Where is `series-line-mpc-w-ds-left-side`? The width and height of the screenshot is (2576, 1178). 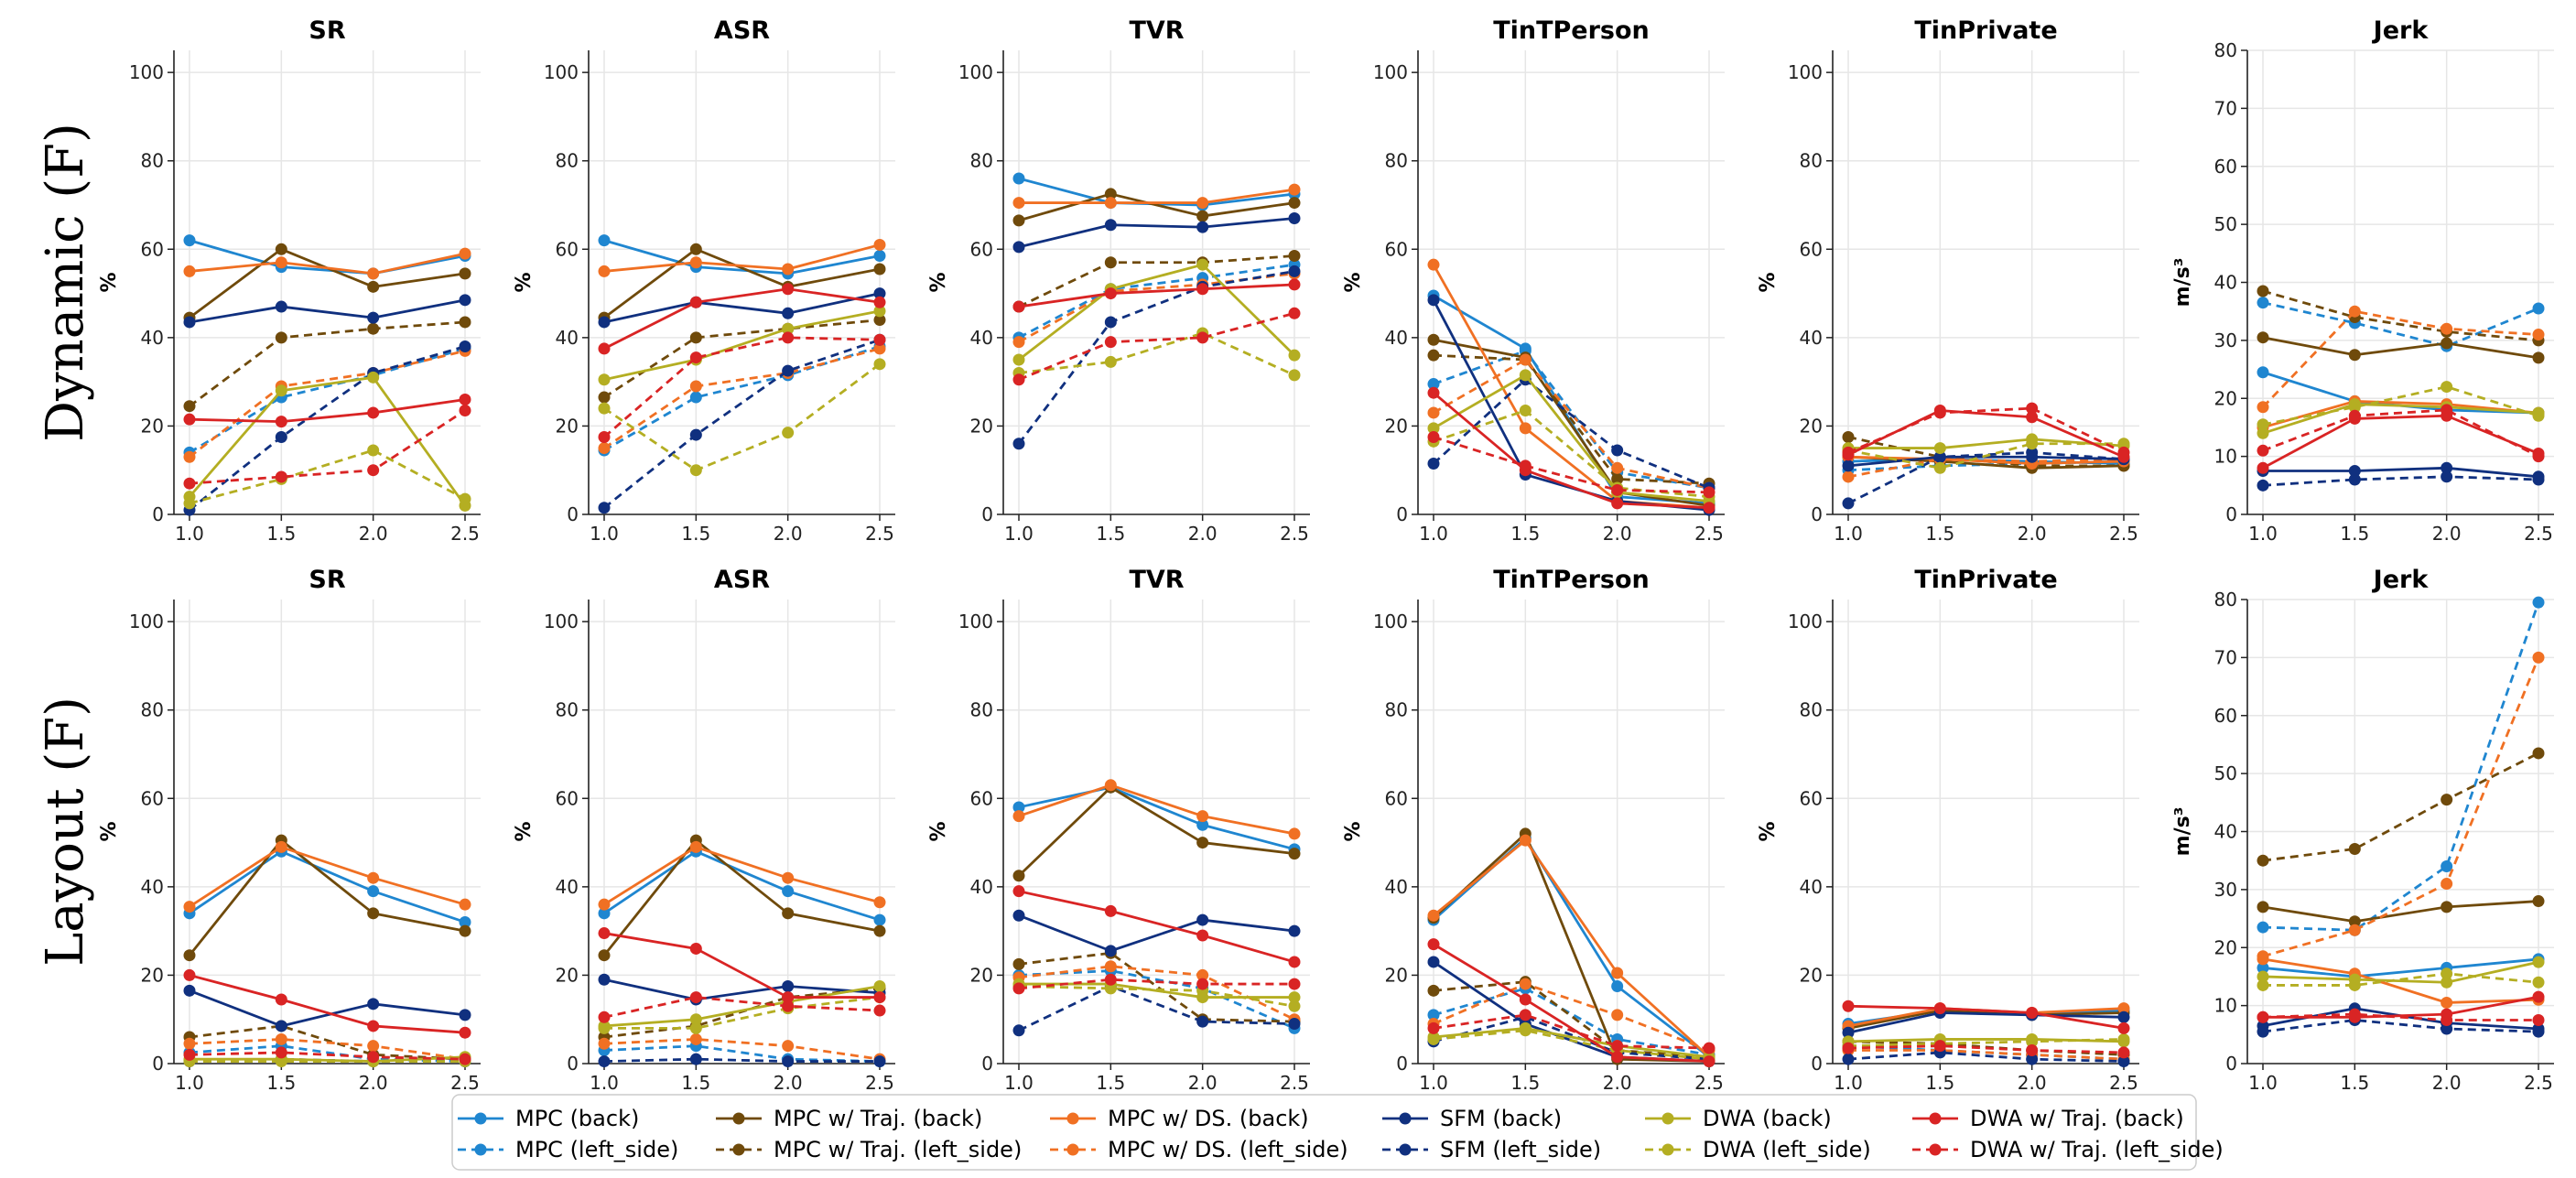
series-line-mpc-w-ds-left-side is located at coordinates (742, 1049).